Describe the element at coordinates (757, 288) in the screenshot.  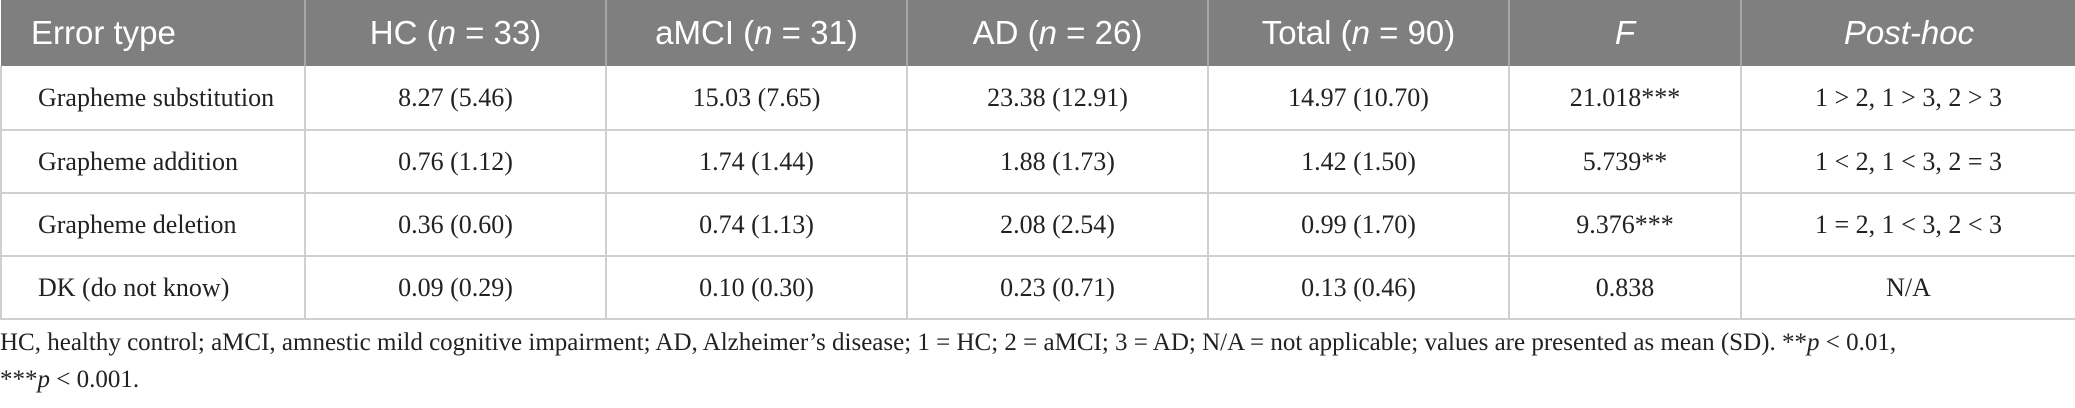
I see `table-cell: 0.10 (0.30)` at that location.